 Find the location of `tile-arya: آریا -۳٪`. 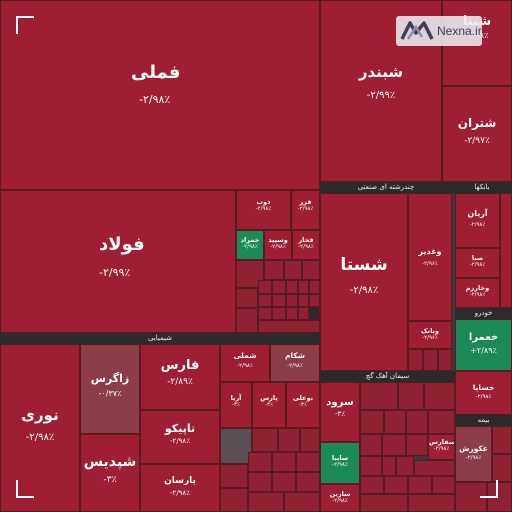

tile-arya: آریا -۳٪ is located at coordinates (236, 405).